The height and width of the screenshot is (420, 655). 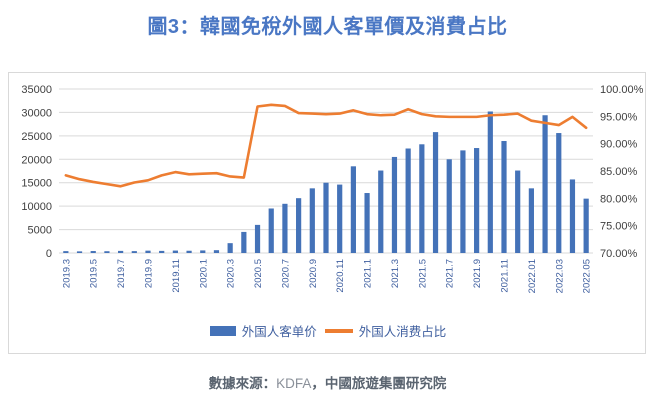 I want to click on category-tick-label: 2022.01, so click(x=532, y=276).